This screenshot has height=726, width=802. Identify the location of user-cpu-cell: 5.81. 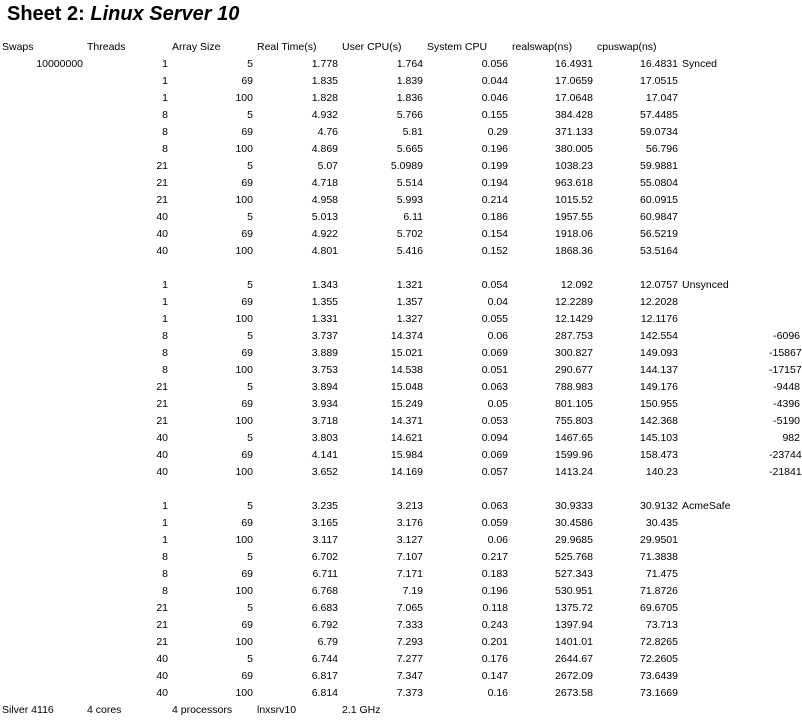
(412, 131).